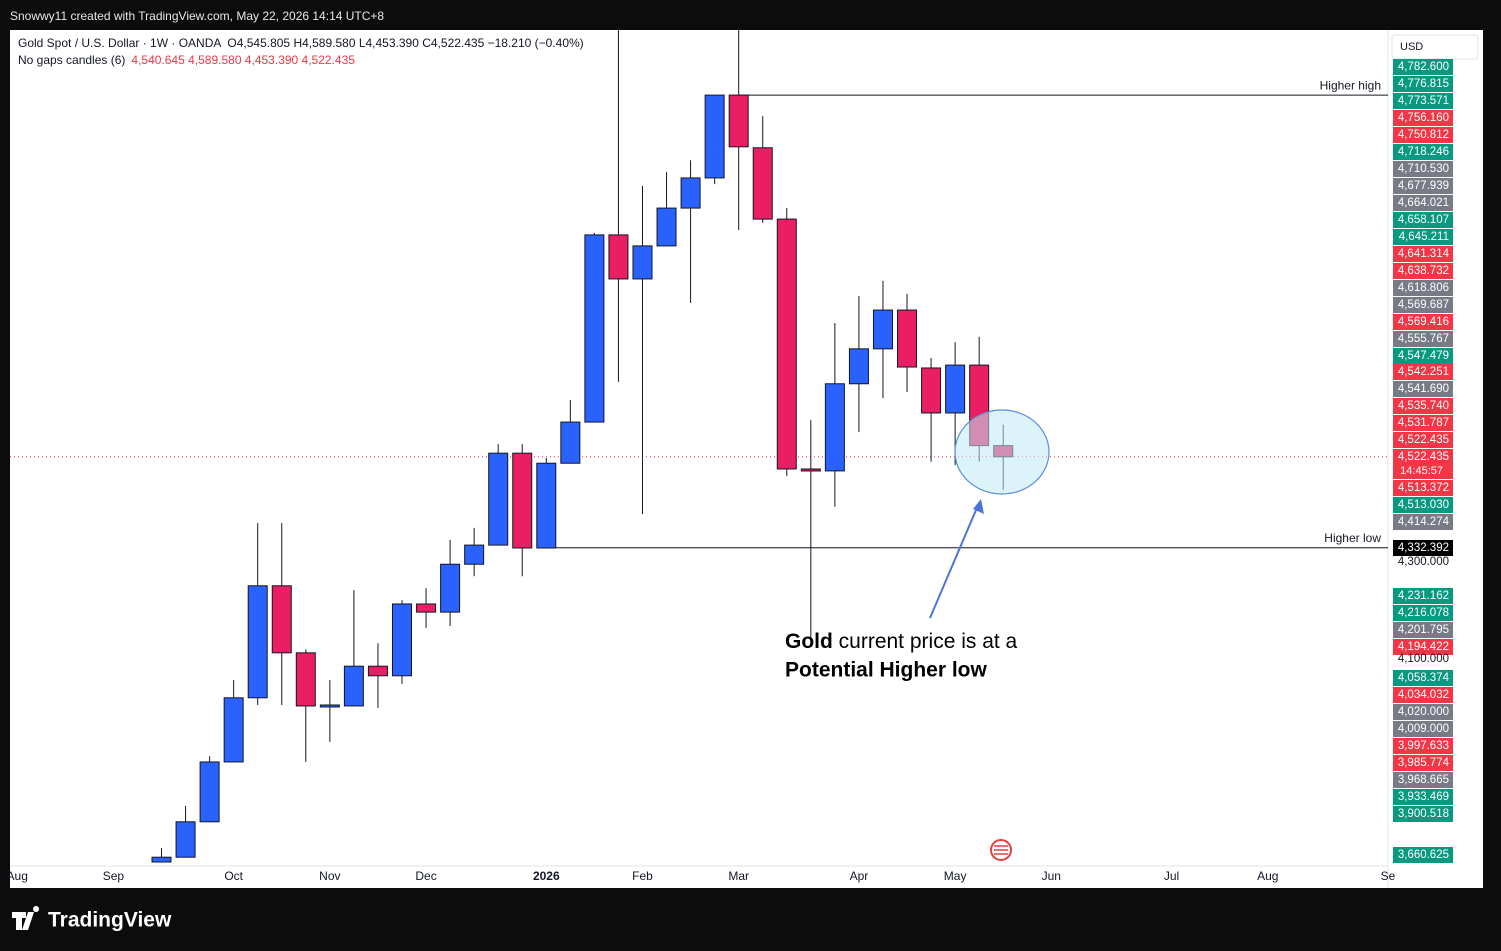 Image resolution: width=1501 pixels, height=951 pixels. I want to click on axis-label: 3,968.665, so click(1423, 780).